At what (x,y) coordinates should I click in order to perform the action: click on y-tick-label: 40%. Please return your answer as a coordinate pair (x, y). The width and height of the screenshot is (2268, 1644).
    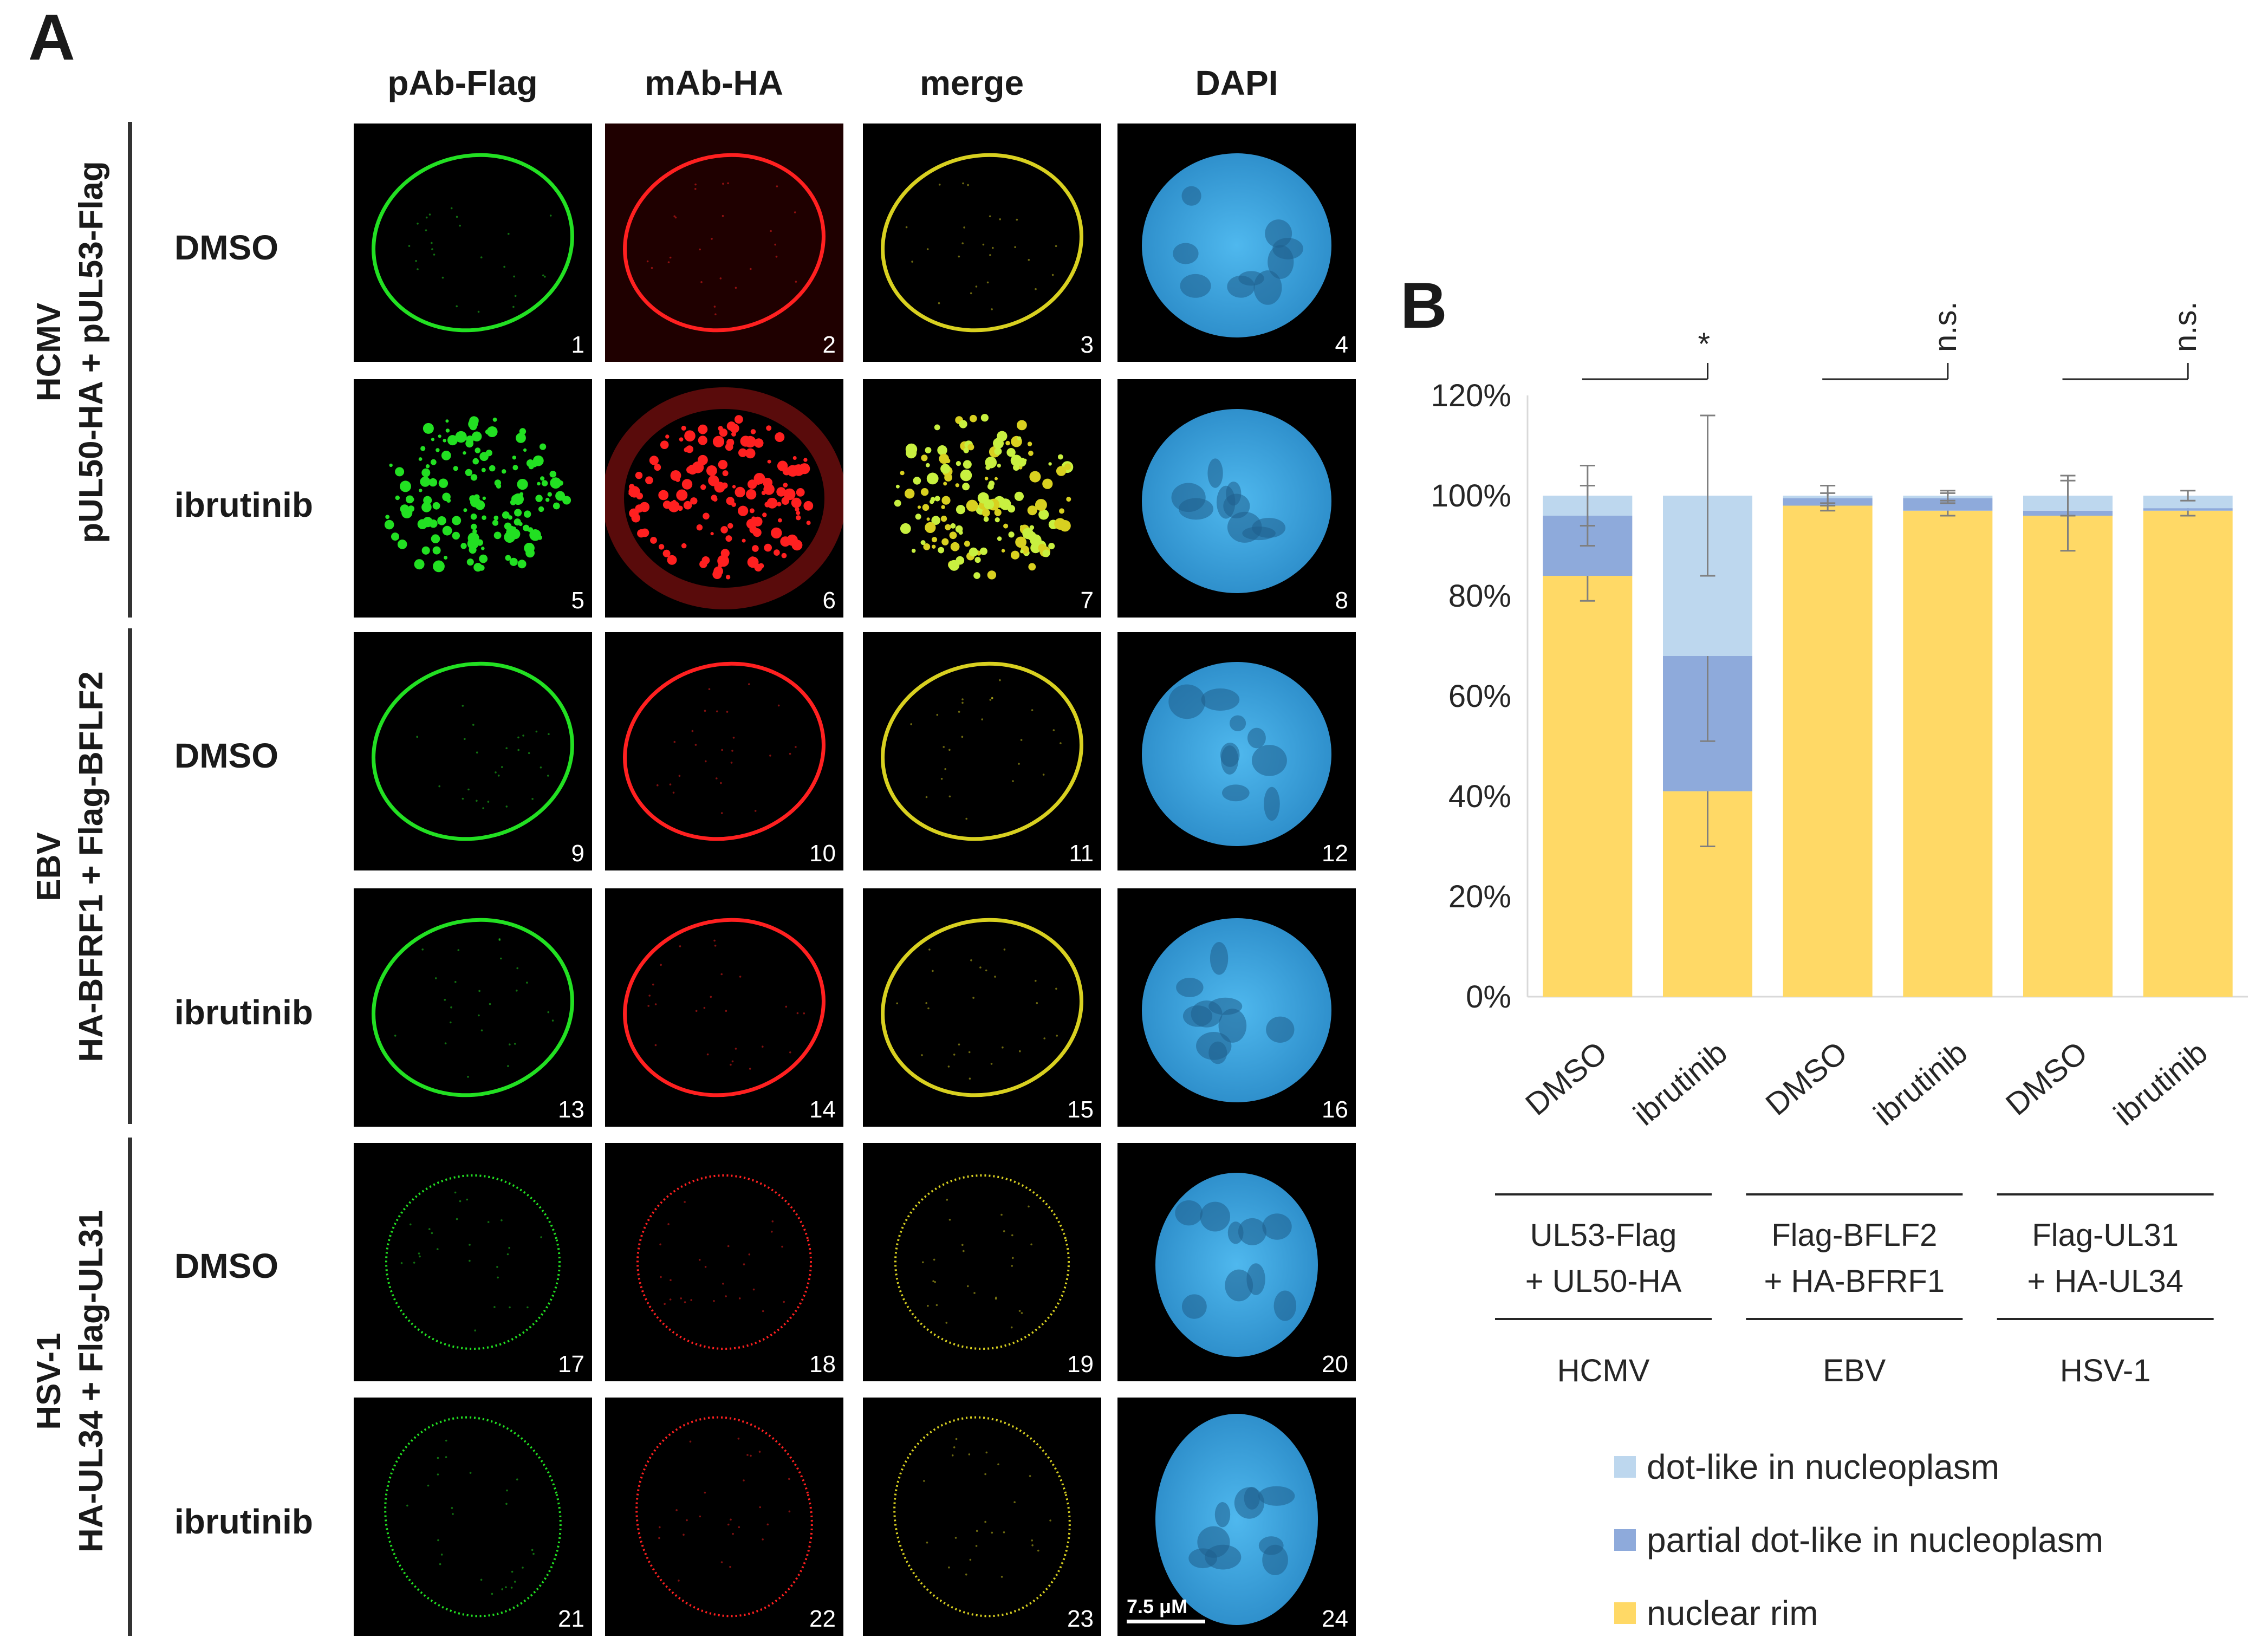
    Looking at the image, I should click on (1479, 797).